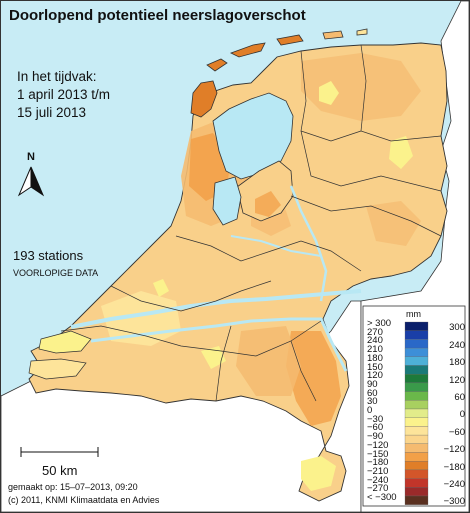  I want to click on ijsselmeer, so click(253, 136).